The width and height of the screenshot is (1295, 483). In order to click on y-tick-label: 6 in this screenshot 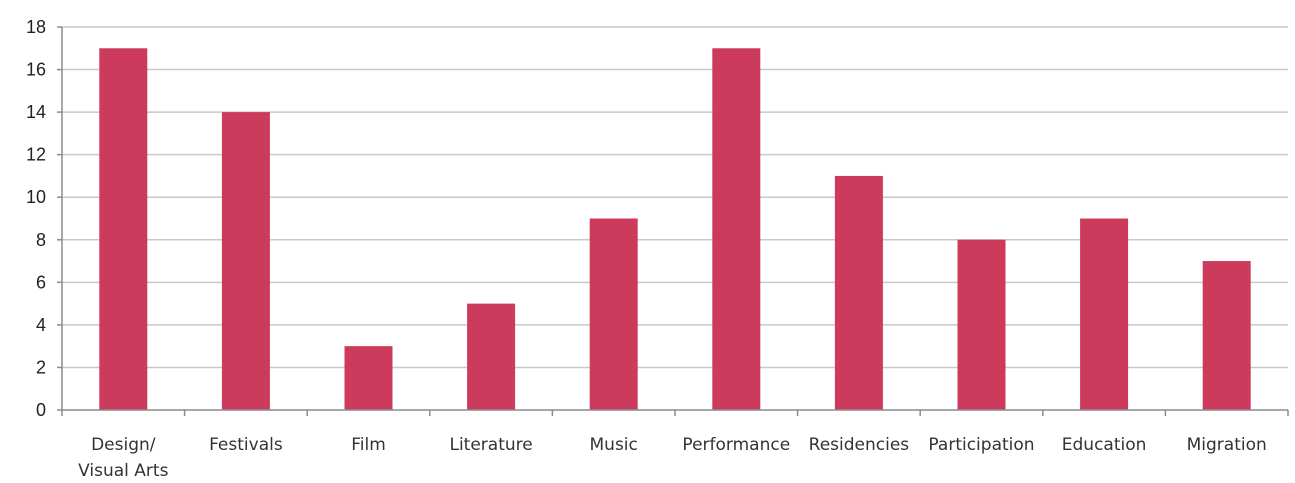, I will do `click(41, 282)`.